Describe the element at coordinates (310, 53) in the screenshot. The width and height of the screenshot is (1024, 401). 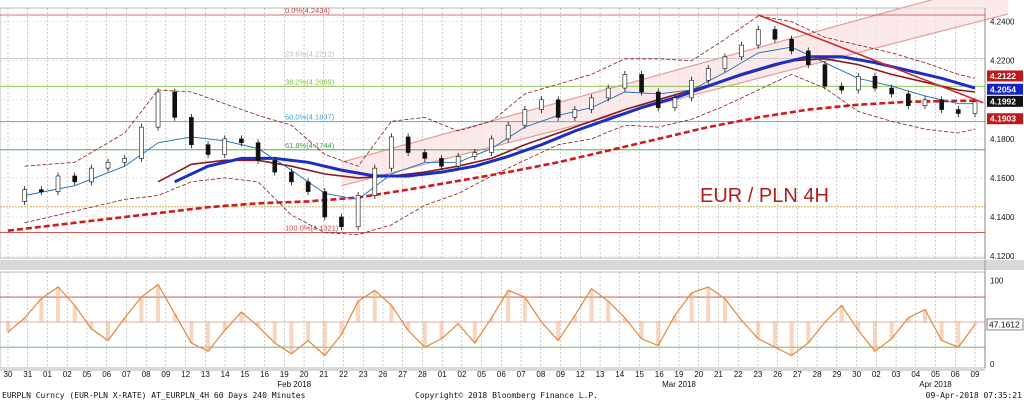
I see `fib-level-label: 23.6%(4.2212)` at that location.